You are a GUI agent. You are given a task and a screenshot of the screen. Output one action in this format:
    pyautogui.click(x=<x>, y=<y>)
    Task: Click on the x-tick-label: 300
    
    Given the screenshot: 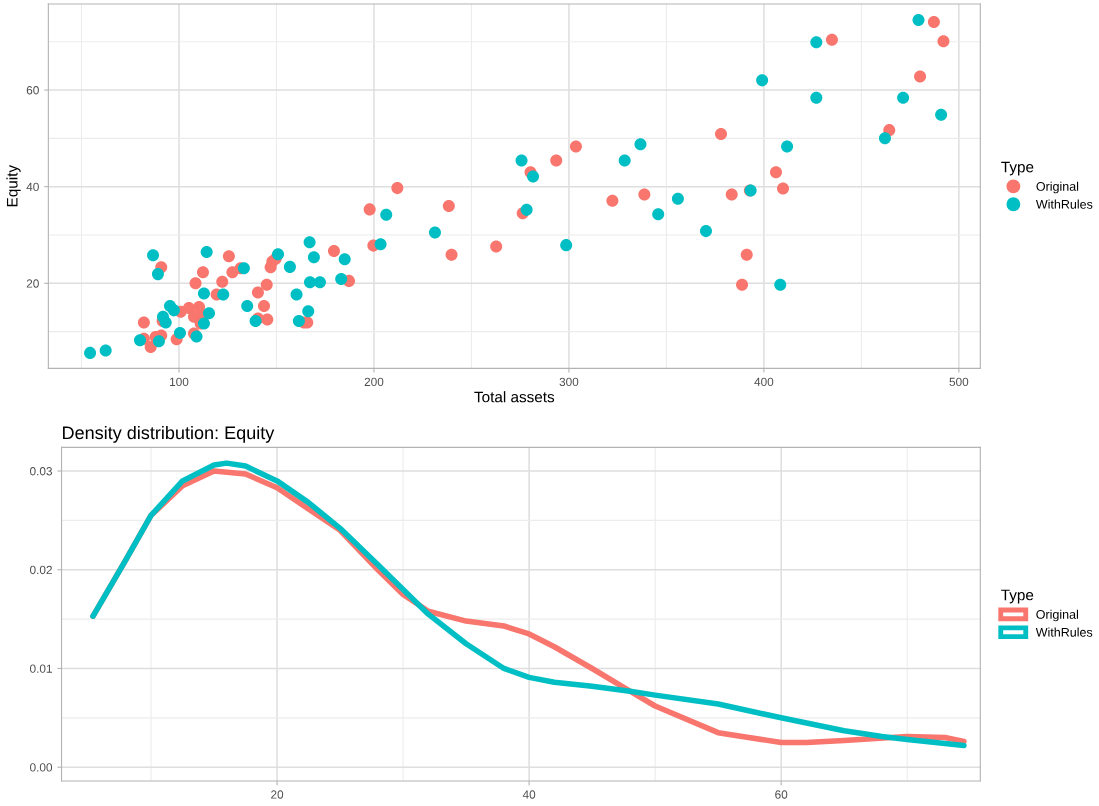 What is the action you would take?
    pyautogui.click(x=569, y=382)
    